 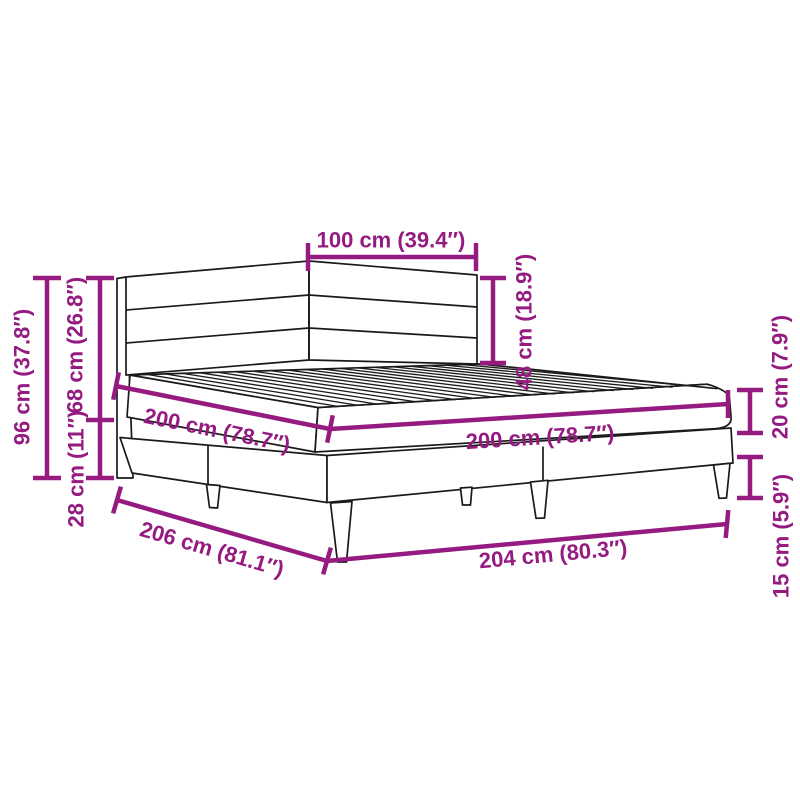 I want to click on leg-front-left, so click(x=341, y=531).